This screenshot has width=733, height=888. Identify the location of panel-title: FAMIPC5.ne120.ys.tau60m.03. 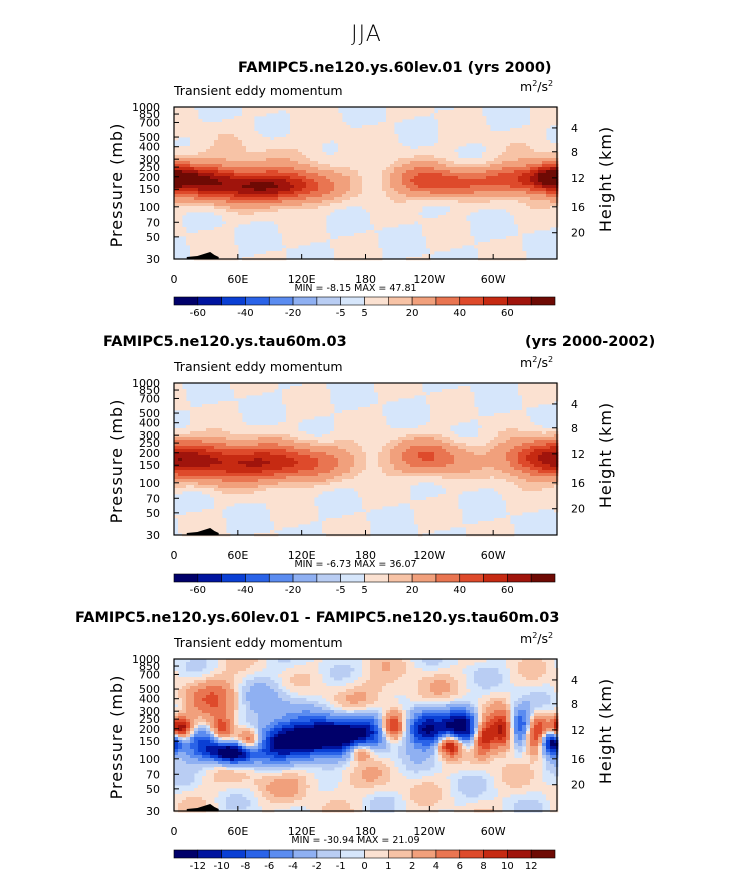
(225, 342).